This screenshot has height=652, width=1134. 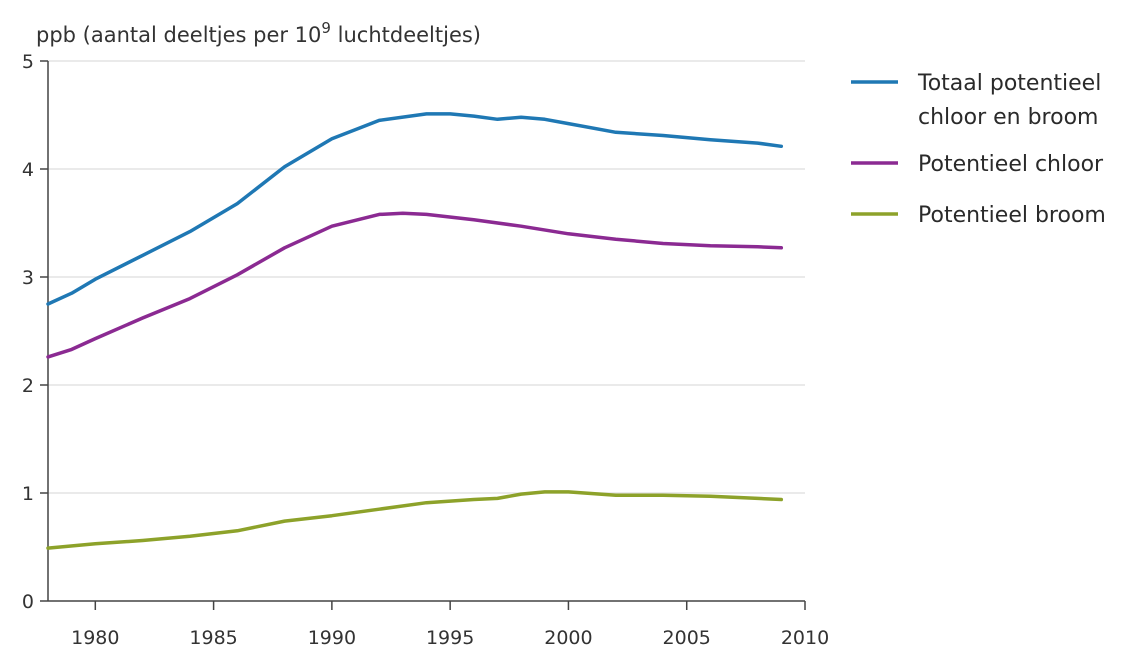 I want to click on y-tick-label: 5, so click(x=28, y=62).